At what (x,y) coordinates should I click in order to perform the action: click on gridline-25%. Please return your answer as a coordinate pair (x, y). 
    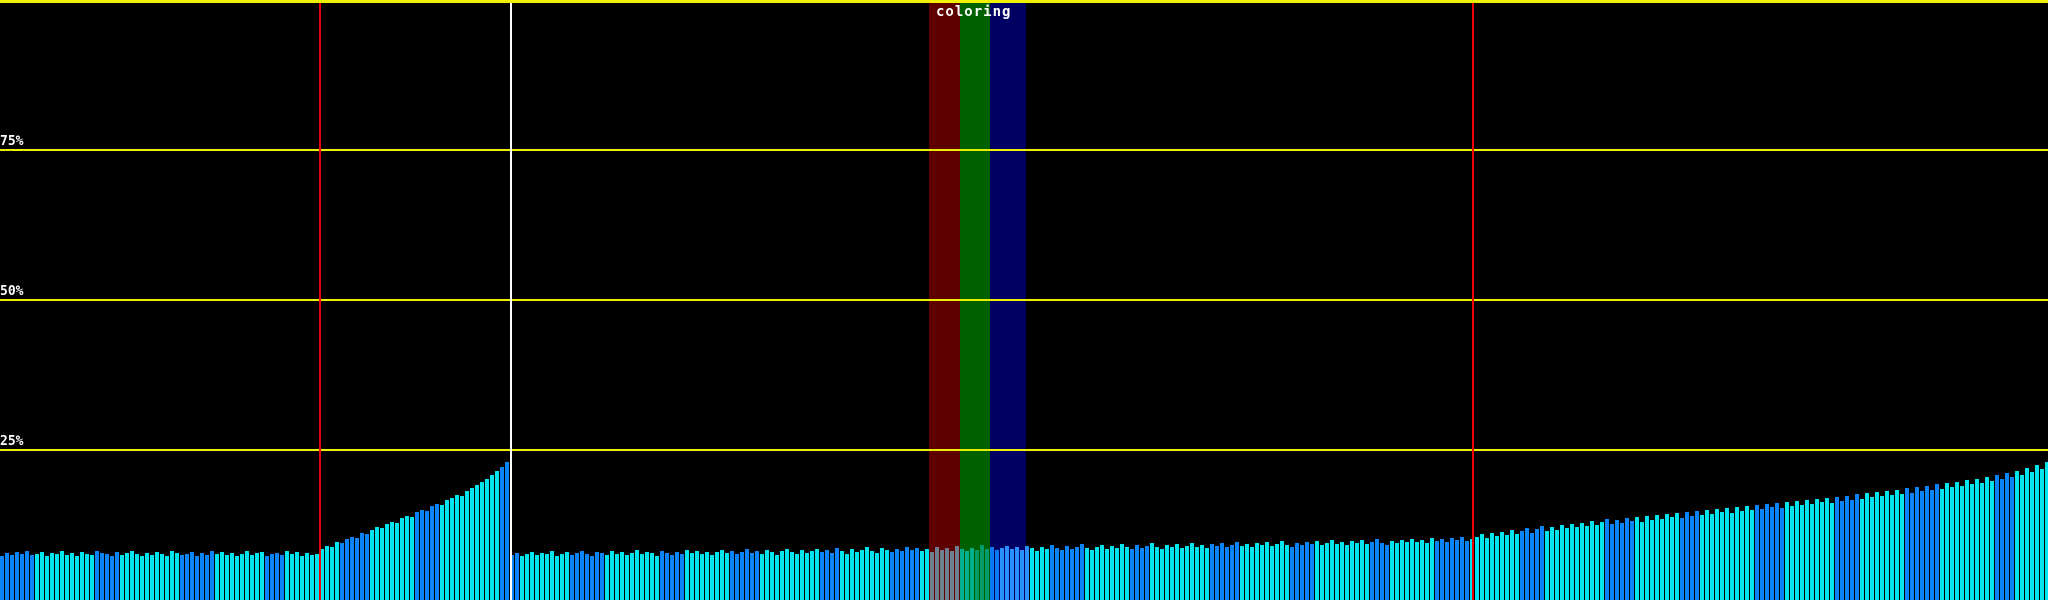
    Looking at the image, I should click on (1024, 450).